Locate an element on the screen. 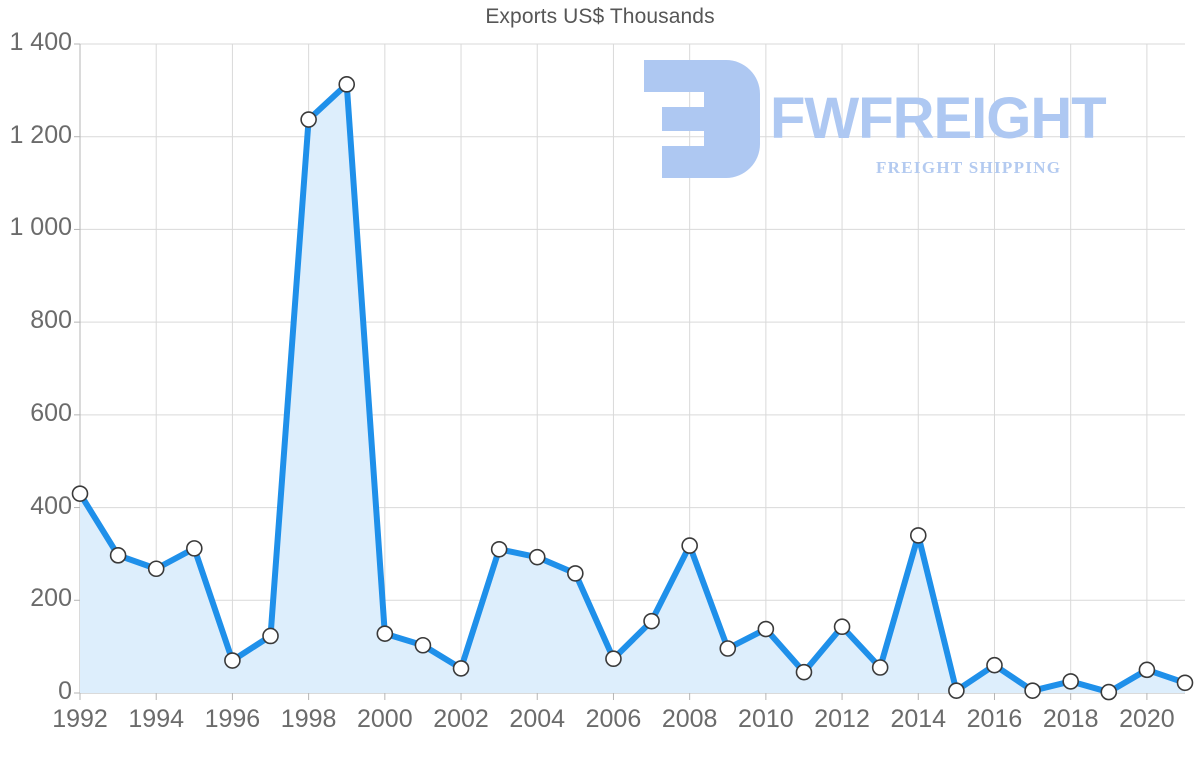  x-tick-label: 2000 is located at coordinates (385, 719).